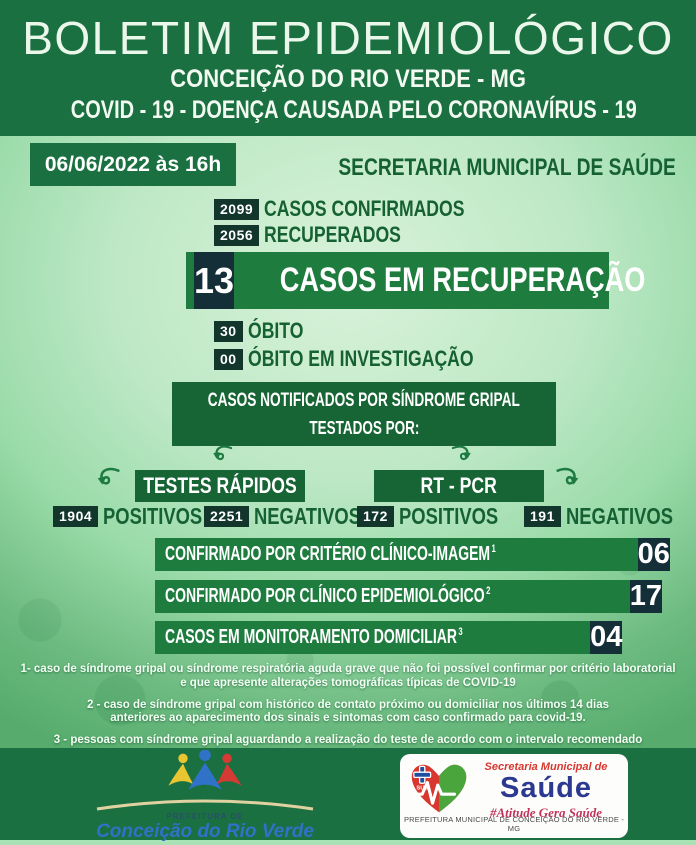 This screenshot has height=845, width=696. I want to click on in-recovery-label-wrap: CASOS EM RECUPERAÇÃO, so click(462, 280).